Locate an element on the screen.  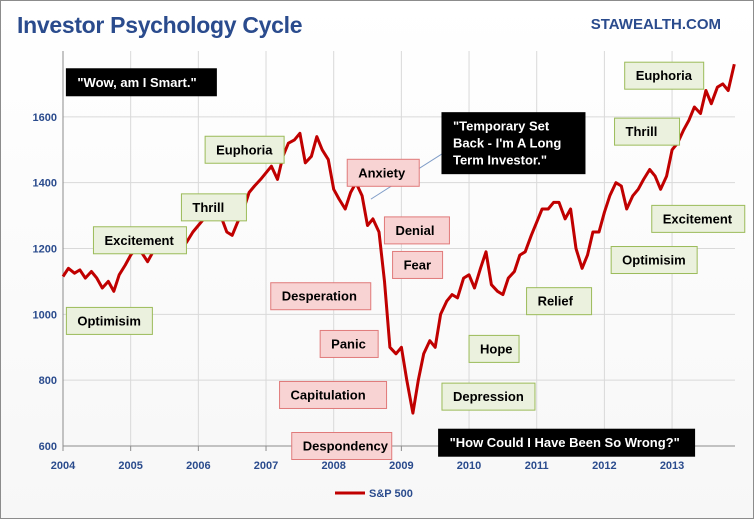
annotation-text: Desperation is located at coordinates (319, 296).